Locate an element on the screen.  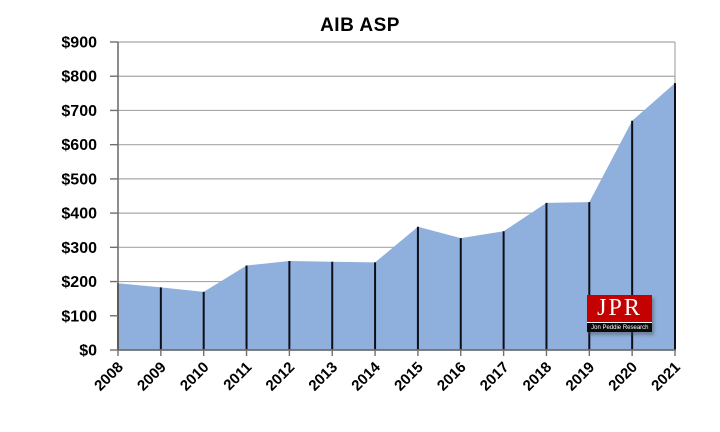
x-tick-label: 2021 is located at coordinates (666, 377).